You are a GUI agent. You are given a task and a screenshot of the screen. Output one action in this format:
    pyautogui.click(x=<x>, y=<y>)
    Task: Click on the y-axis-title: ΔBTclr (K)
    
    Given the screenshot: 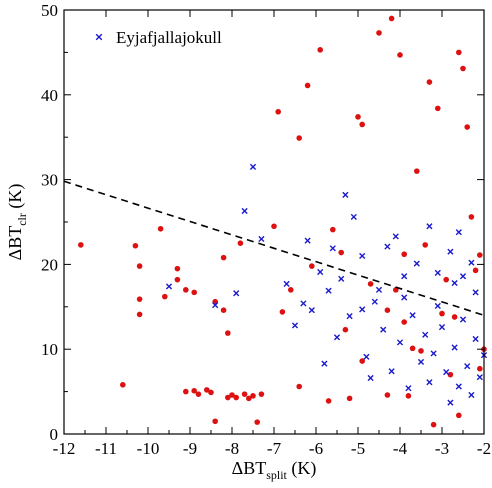 What is the action you would take?
    pyautogui.click(x=17, y=222)
    